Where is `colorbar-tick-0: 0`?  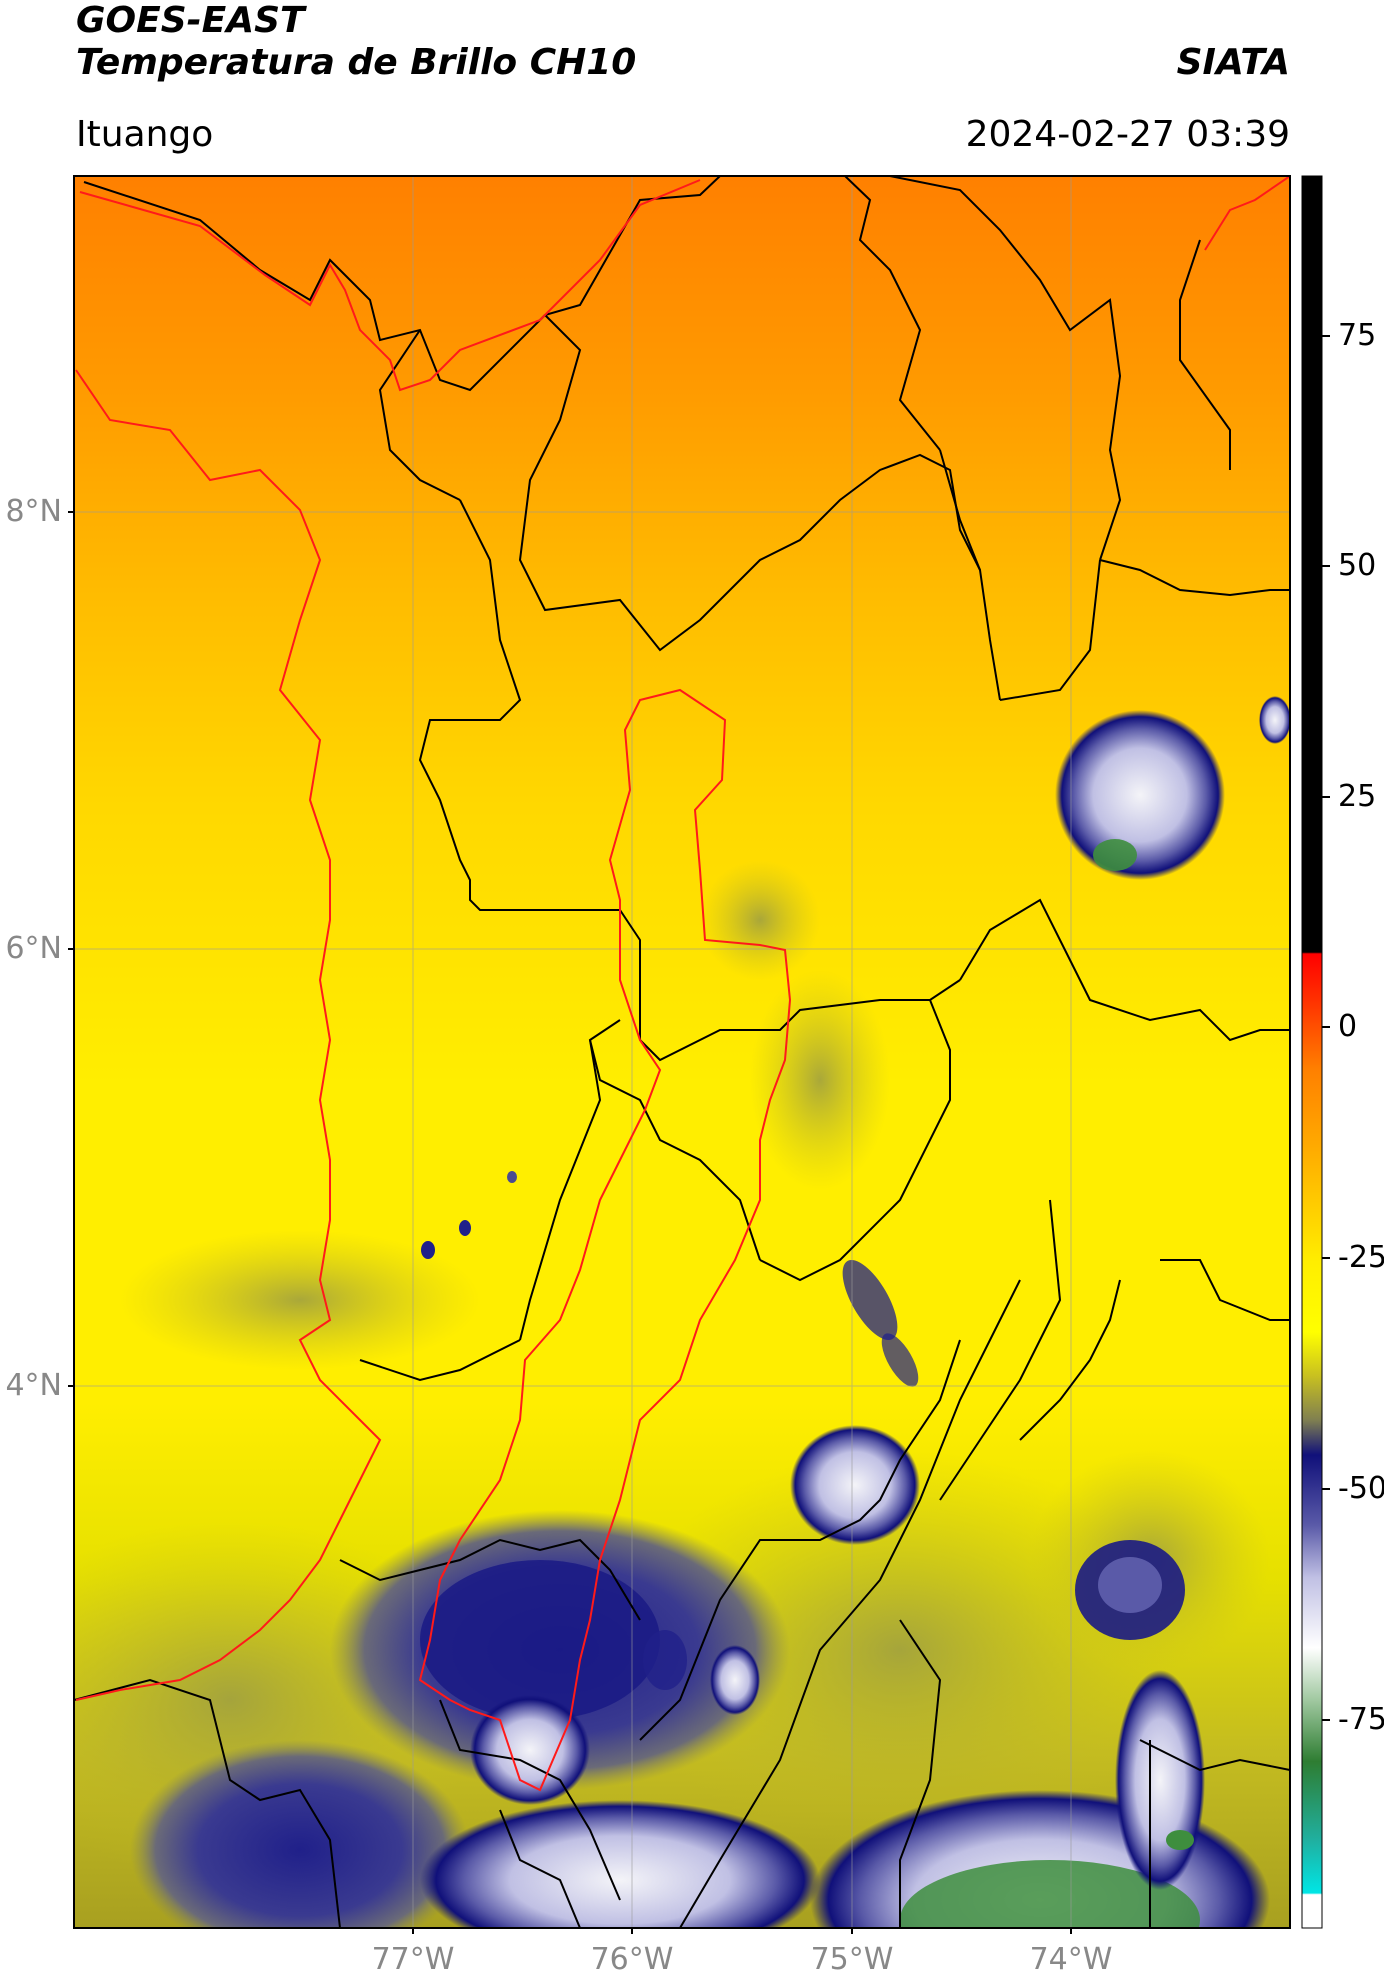
colorbar-tick-0: 0 is located at coordinates (1348, 1026).